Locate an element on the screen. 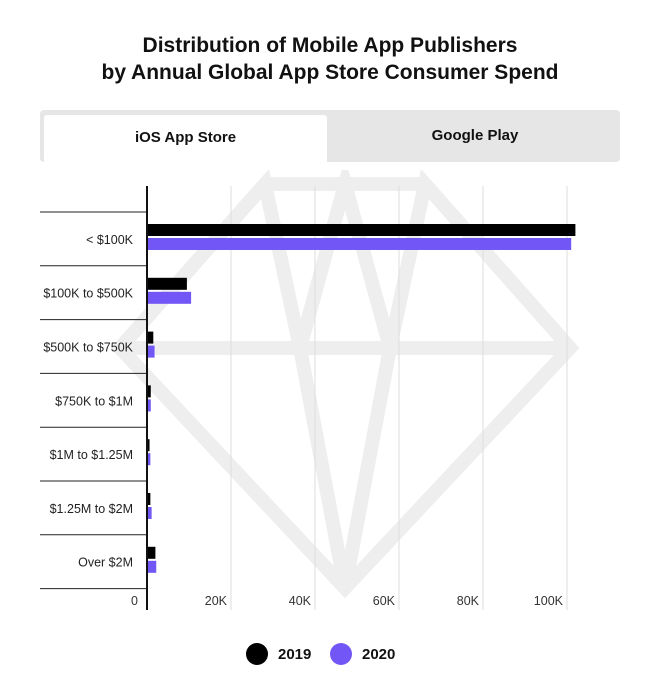  category-label: $100K to $500K is located at coordinates (88, 294).